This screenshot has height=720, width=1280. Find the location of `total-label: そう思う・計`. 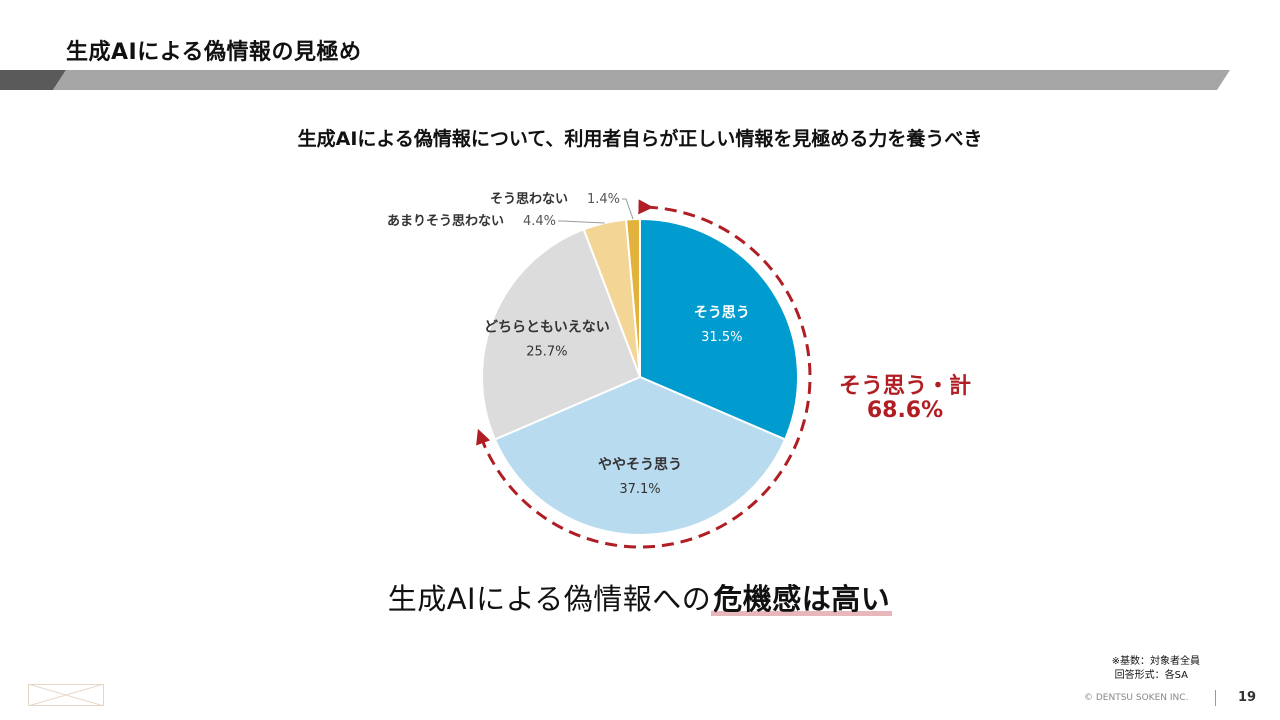

total-label: そう思う・計 is located at coordinates (904, 386).